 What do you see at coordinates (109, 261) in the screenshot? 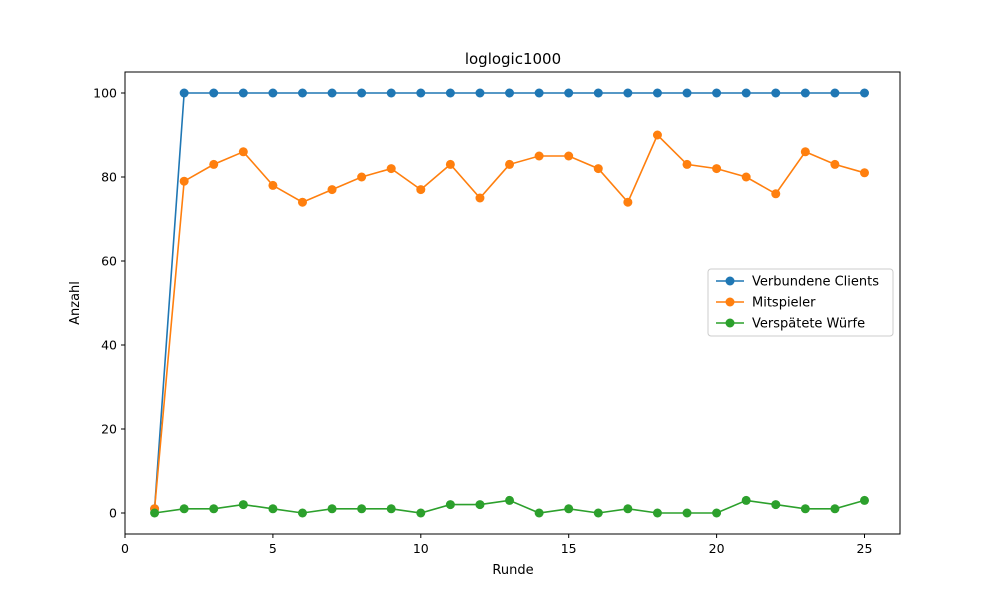
I see `y-tick-label: 60` at bounding box center [109, 261].